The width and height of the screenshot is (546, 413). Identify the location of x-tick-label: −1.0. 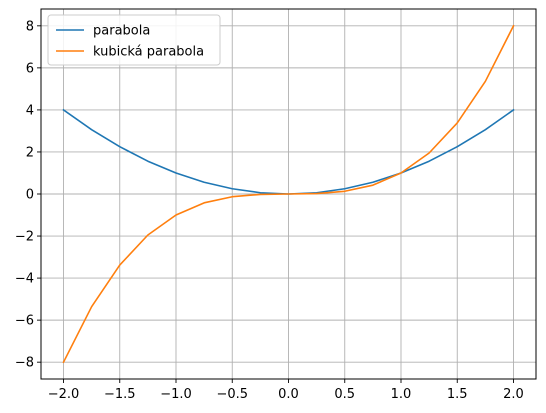
(176, 394).